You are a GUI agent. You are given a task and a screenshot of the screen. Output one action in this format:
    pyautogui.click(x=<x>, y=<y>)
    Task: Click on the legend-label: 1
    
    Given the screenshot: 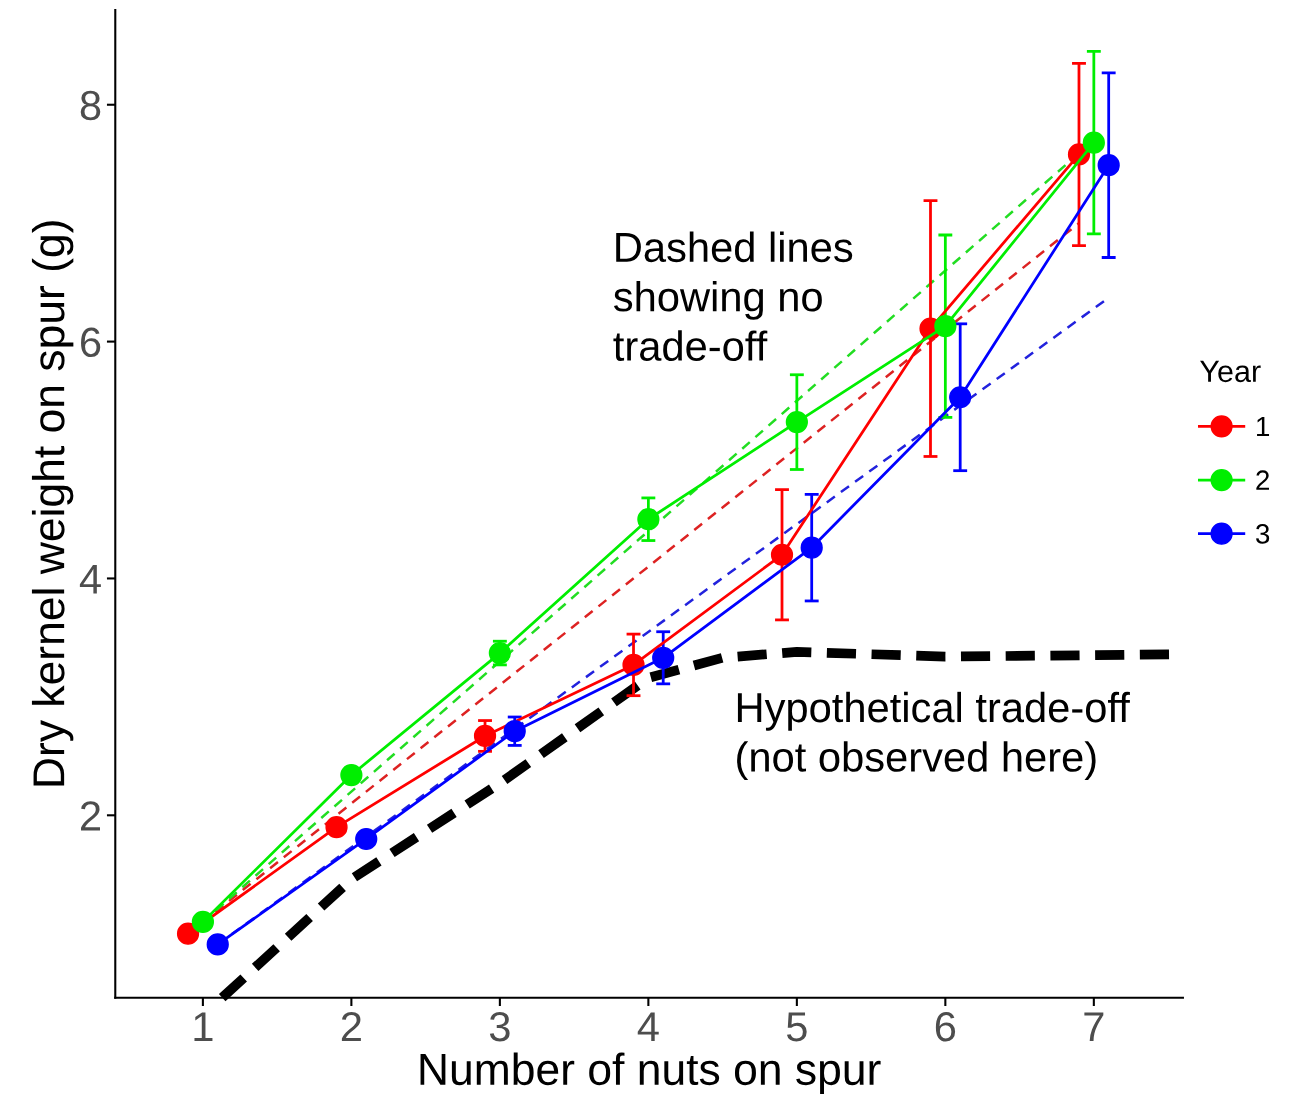 What is the action you would take?
    pyautogui.click(x=1263, y=426)
    